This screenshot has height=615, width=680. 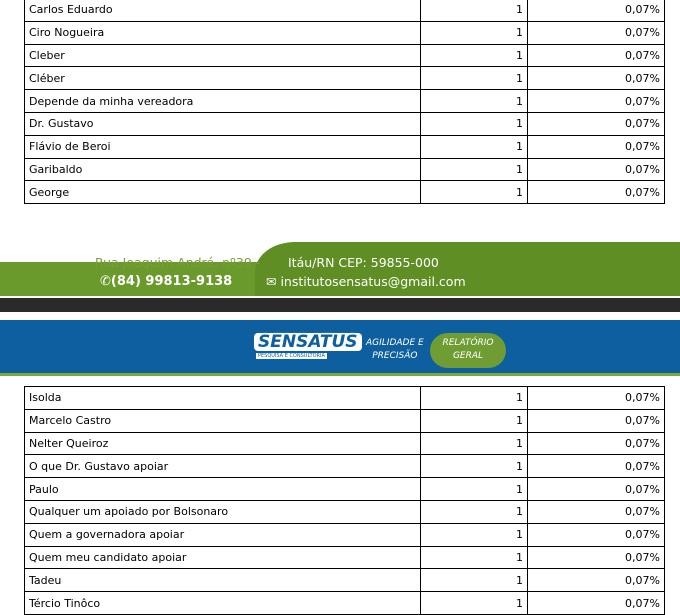 I want to click on table-row: Garibaldo 1 0,07%, so click(x=344, y=169).